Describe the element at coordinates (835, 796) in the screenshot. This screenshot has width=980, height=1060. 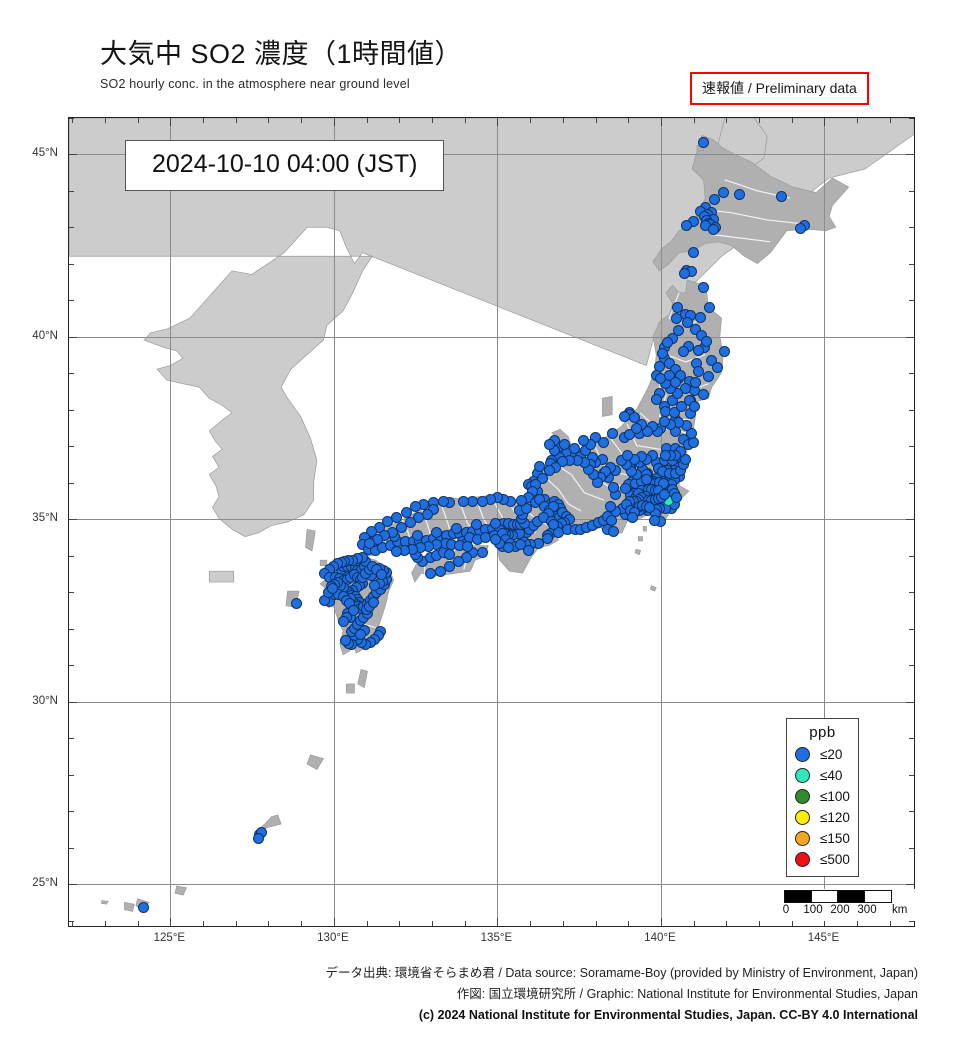
I see `legend-item-label: ≤100` at that location.